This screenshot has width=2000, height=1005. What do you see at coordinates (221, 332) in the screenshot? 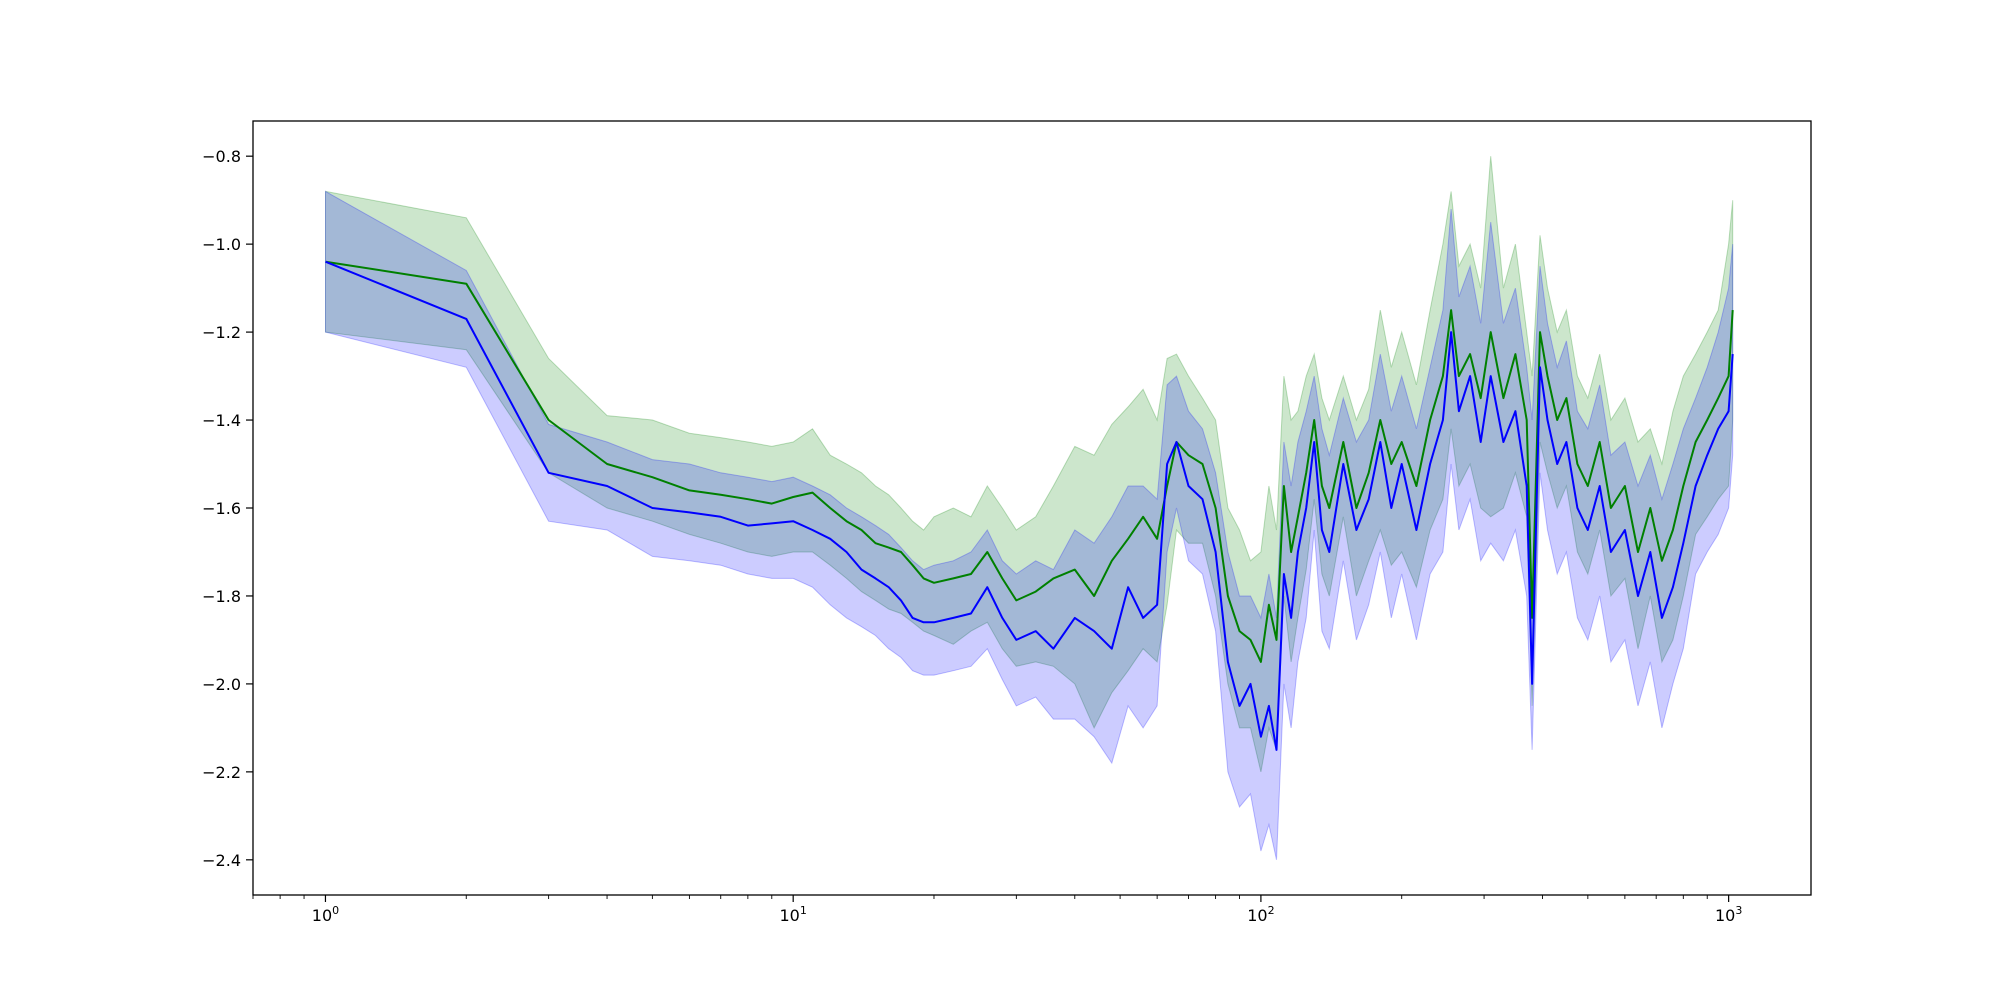
I see `y-tick-label: −1.2` at bounding box center [221, 332].